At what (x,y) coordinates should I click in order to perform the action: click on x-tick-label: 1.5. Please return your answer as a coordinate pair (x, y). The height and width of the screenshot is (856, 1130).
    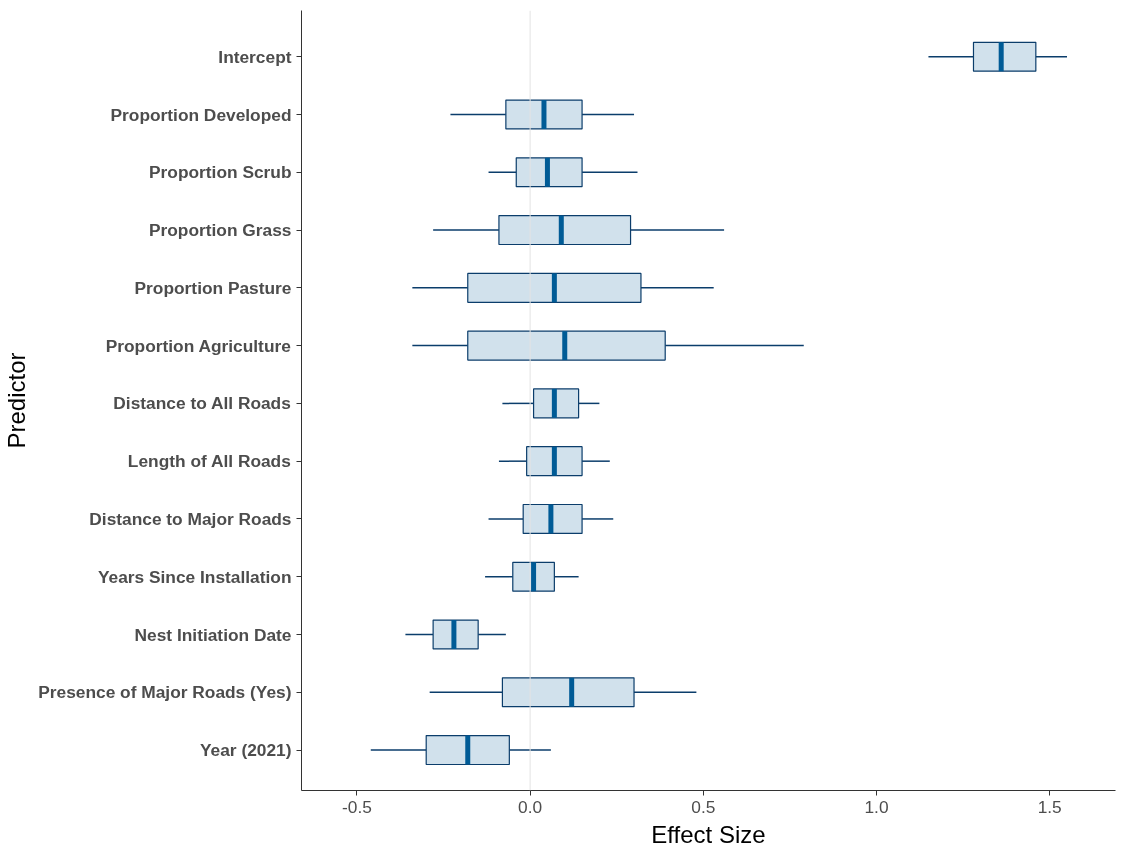
    Looking at the image, I should click on (1049, 806).